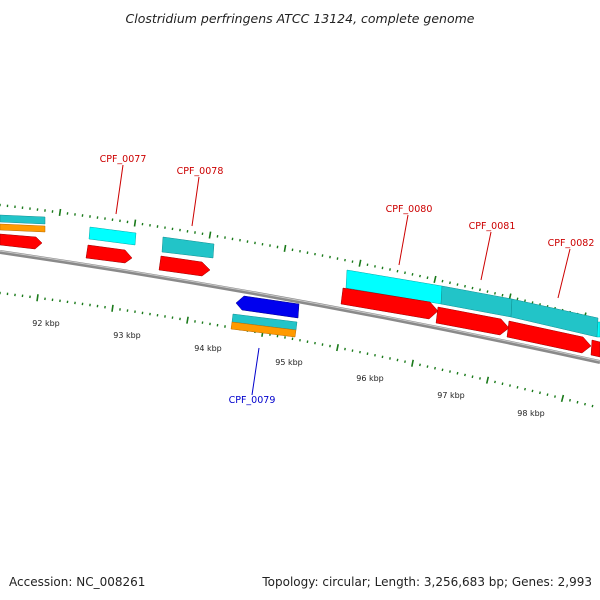 Image resolution: width=600 pixels, height=600 pixels. Describe the element at coordinates (486, 256) in the screenshot. I see `leader-cpf0081` at that location.